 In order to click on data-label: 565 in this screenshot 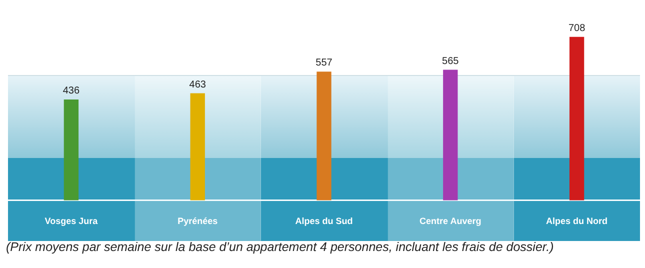, I will do `click(451, 61)`.